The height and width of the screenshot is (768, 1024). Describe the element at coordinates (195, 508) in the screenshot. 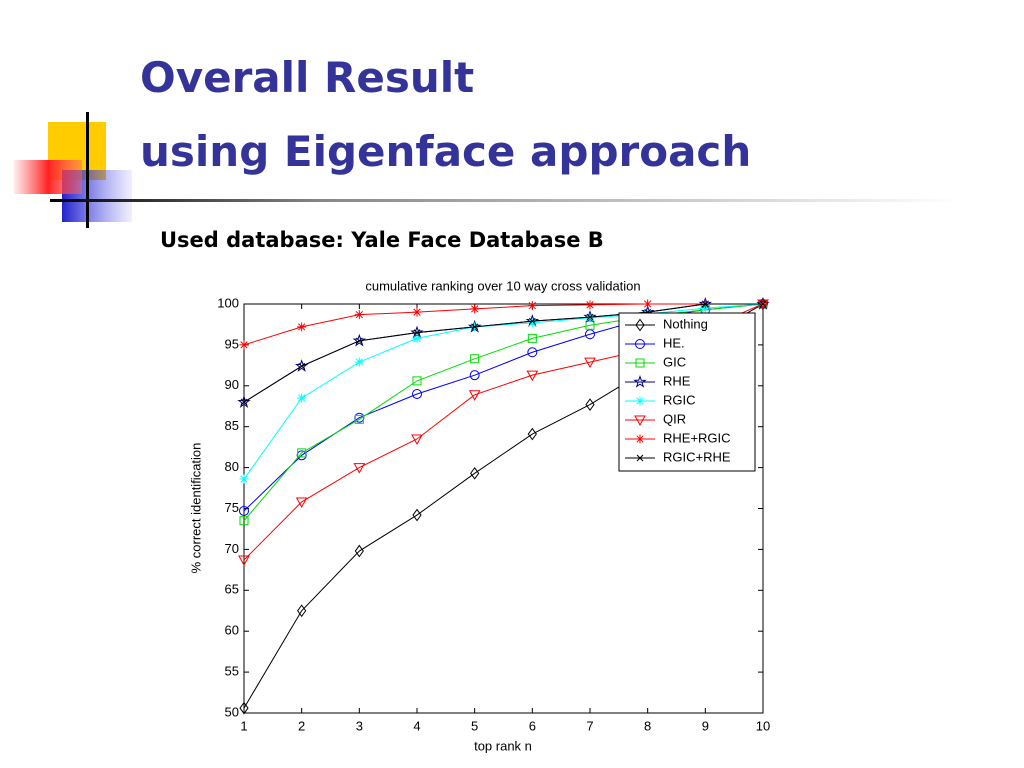

I see `y-axis-label: % correct identification` at that location.